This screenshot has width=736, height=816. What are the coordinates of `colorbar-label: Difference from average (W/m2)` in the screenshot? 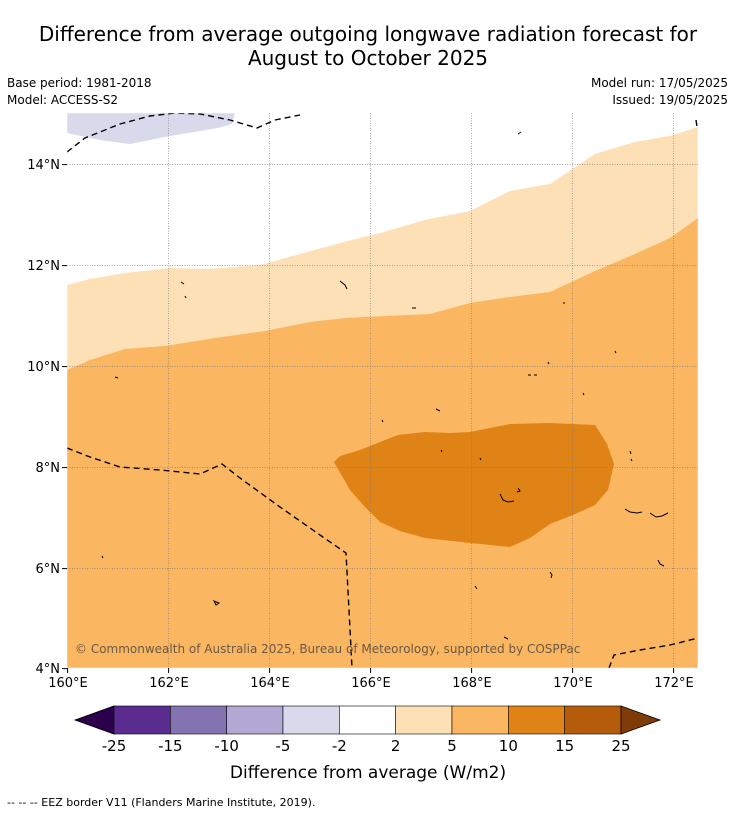 It's located at (368, 773).